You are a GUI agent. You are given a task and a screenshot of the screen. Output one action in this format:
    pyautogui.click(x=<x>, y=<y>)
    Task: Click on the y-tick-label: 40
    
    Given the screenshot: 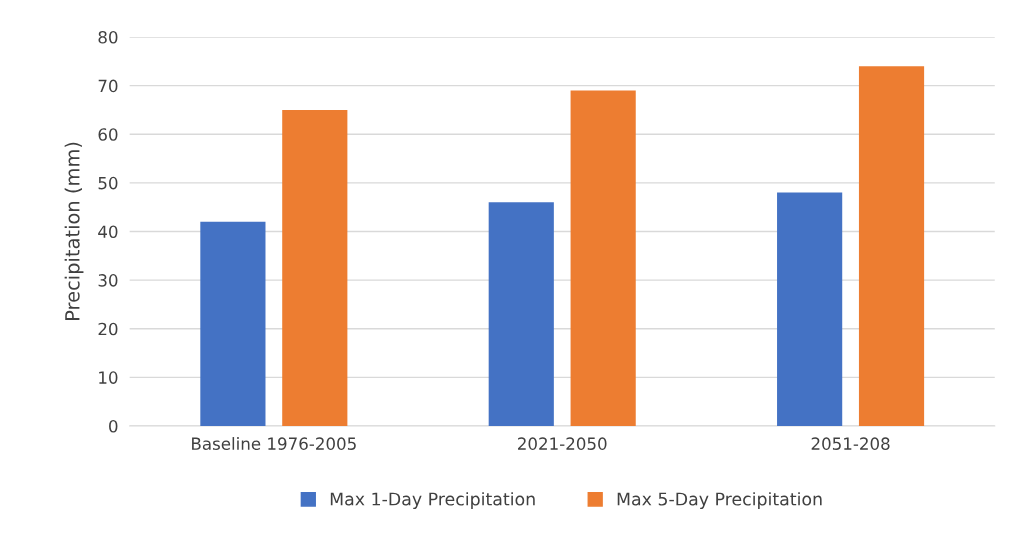 What is the action you would take?
    pyautogui.click(x=108, y=232)
    